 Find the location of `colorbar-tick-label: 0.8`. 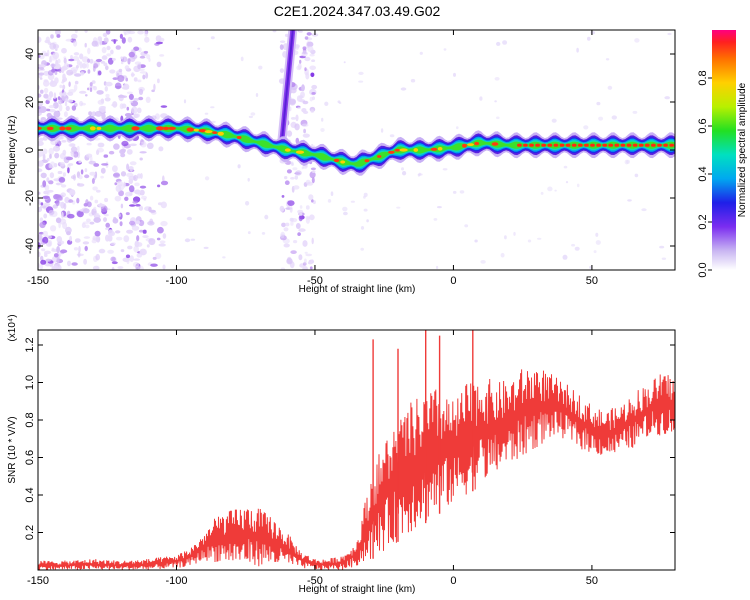

colorbar-tick-label: 0.8 is located at coordinates (703, 77).